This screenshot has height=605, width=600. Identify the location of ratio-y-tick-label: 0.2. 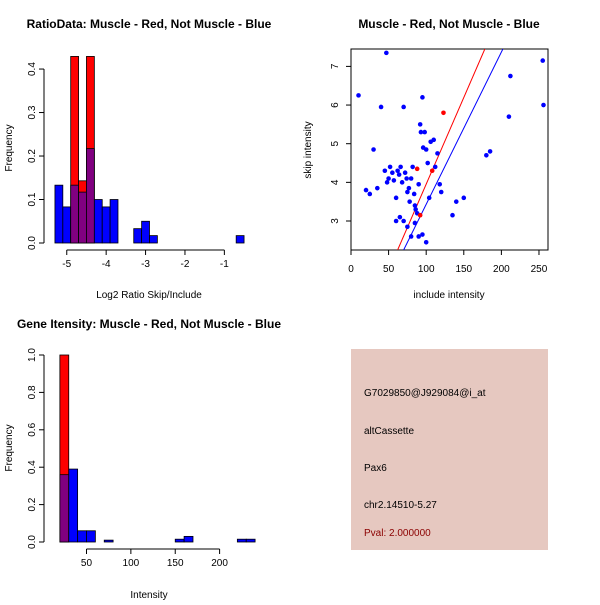
(32, 156).